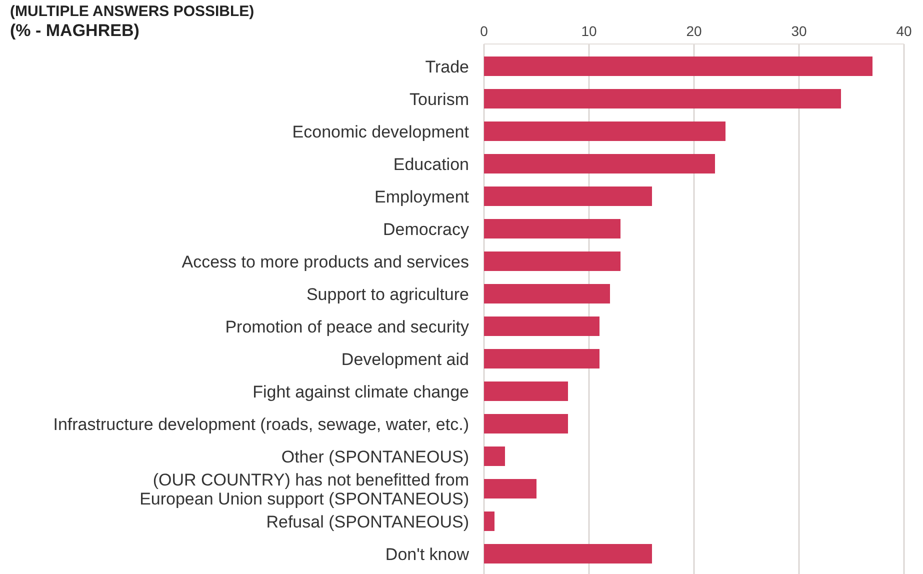 This screenshot has height=574, width=923. I want to click on x-tick-label: 10, so click(589, 31).